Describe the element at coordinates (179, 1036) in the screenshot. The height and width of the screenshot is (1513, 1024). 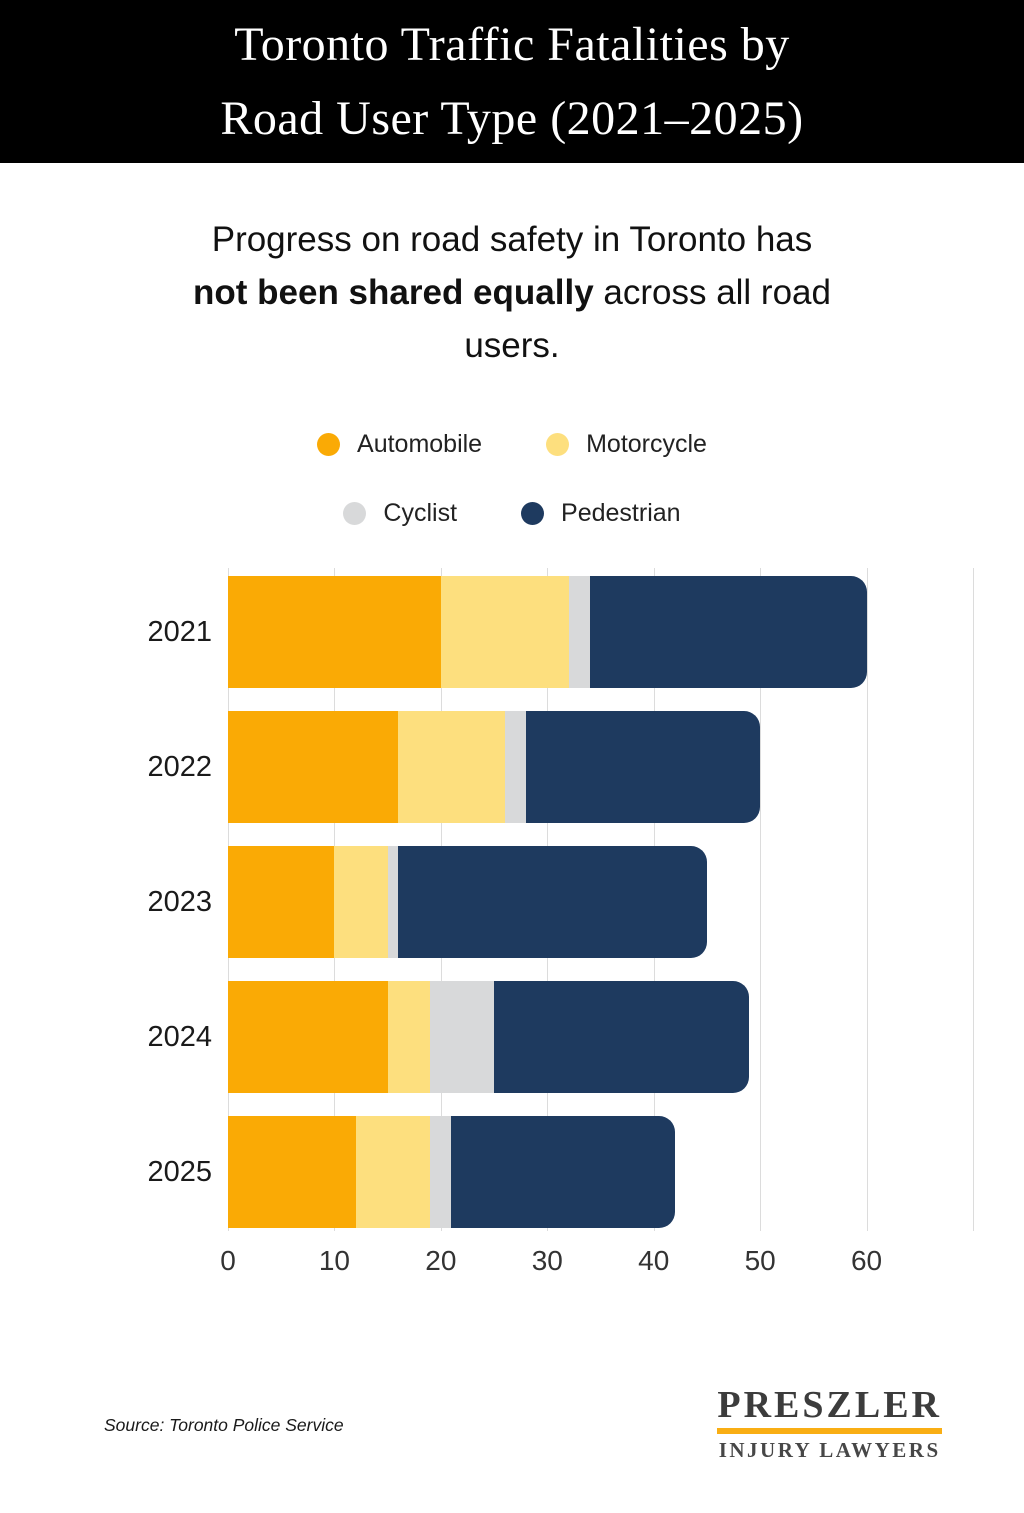
I see `y-axis-label-2024: 2024` at that location.